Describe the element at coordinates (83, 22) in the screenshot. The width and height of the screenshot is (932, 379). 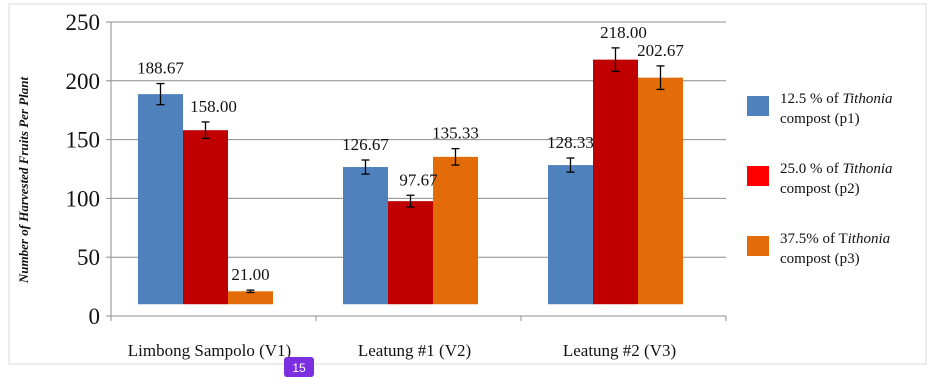
I see `y-tick-label: 250` at that location.